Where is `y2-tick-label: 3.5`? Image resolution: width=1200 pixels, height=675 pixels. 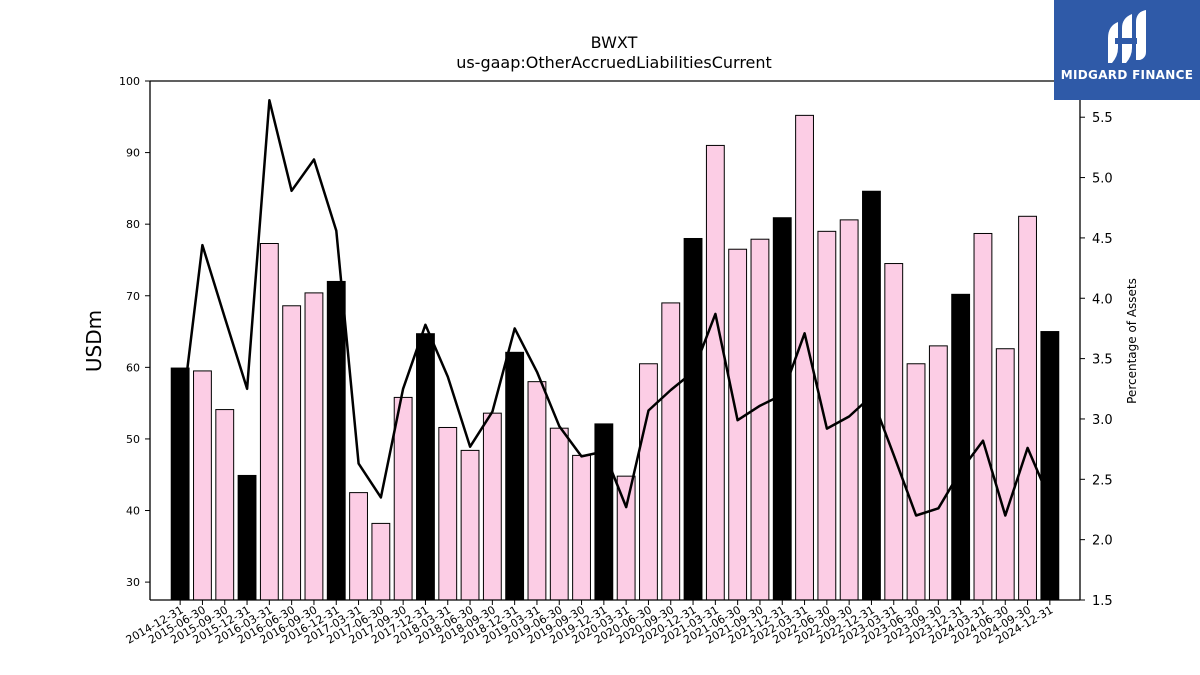 y2-tick-label: 3.5 is located at coordinates (1102, 360).